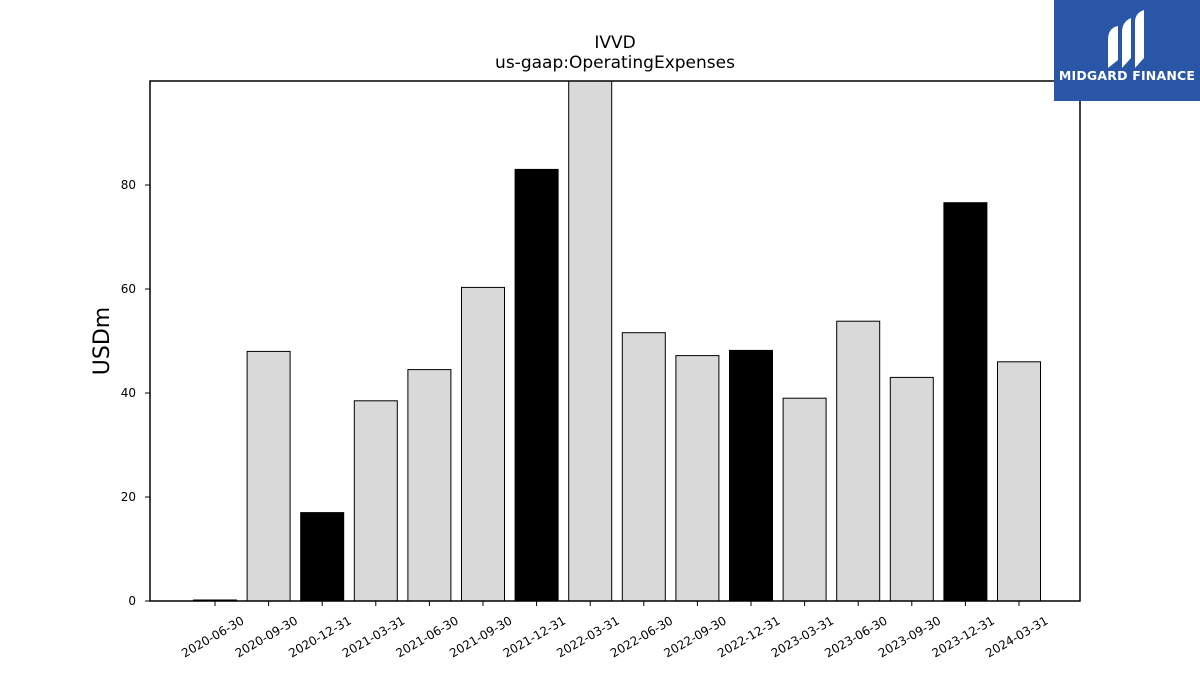 Image resolution: width=1200 pixels, height=675 pixels. Describe the element at coordinates (128, 393) in the screenshot. I see `y-tick-label: 40` at that location.